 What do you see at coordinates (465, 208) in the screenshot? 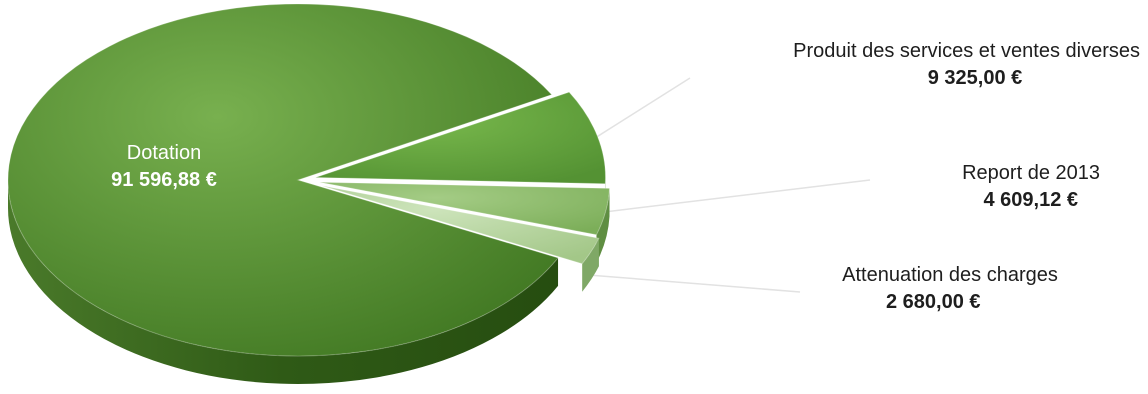
I see `slice-report` at bounding box center [465, 208].